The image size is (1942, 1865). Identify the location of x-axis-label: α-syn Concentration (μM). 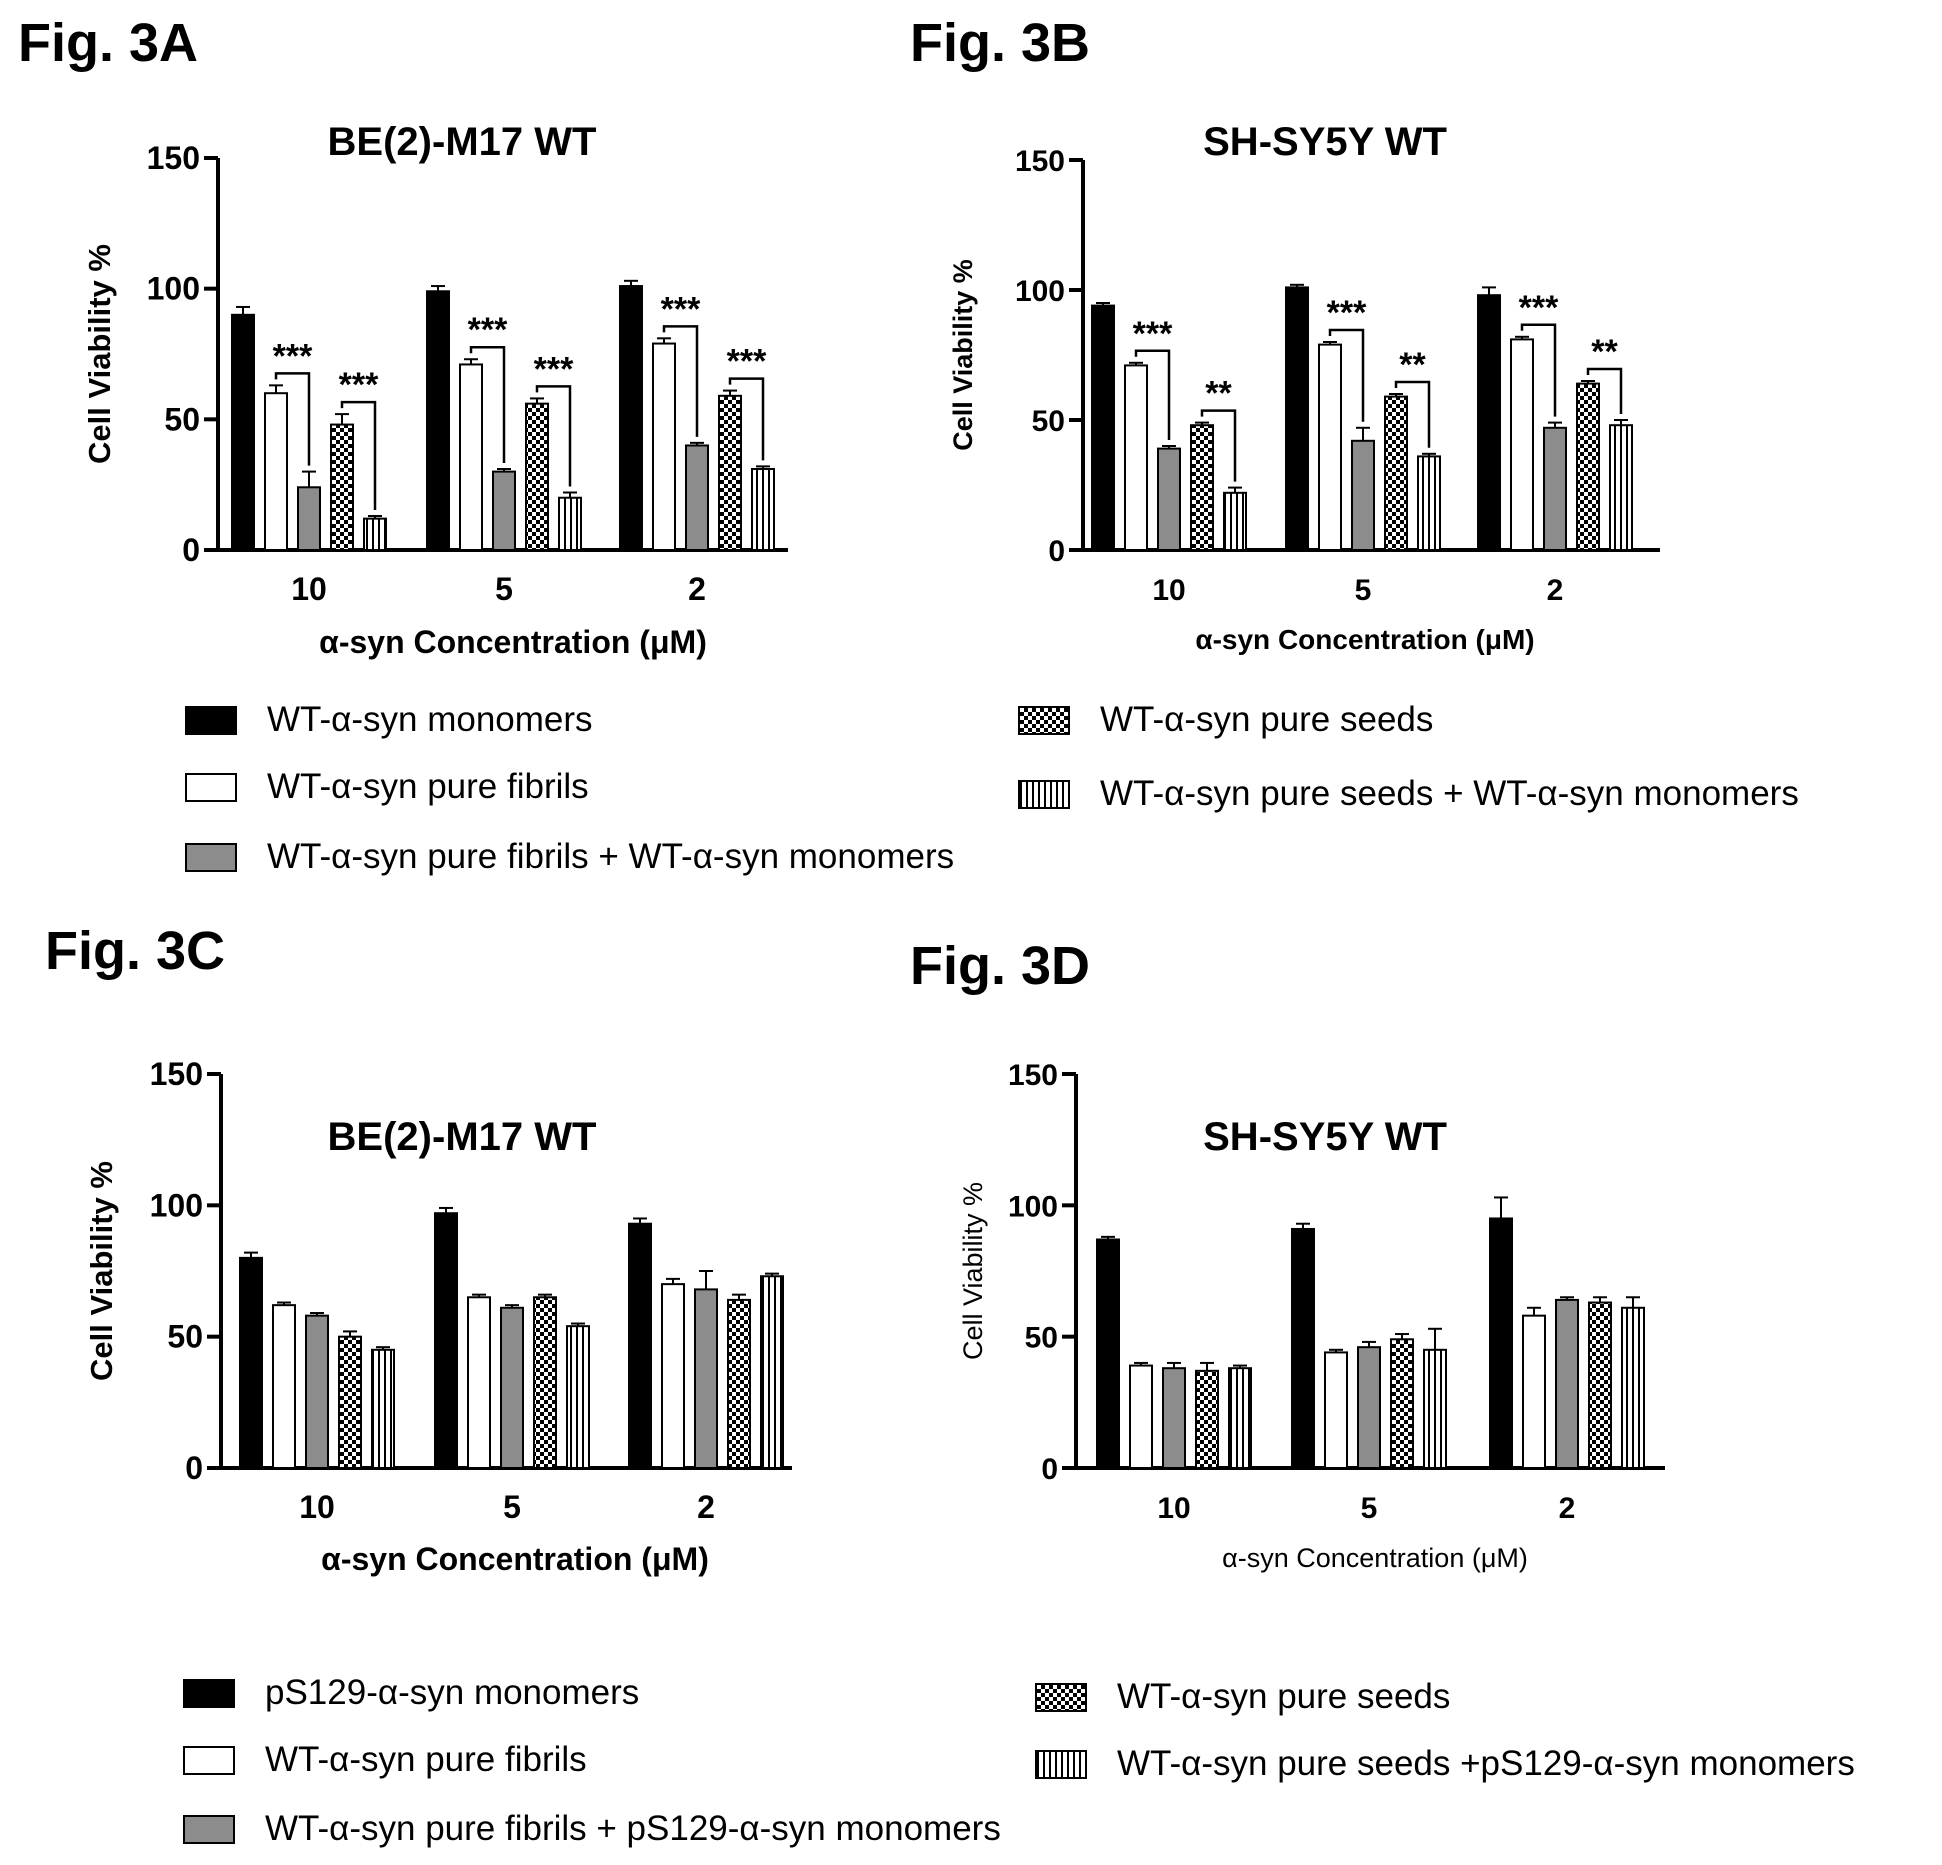
(1364, 639).